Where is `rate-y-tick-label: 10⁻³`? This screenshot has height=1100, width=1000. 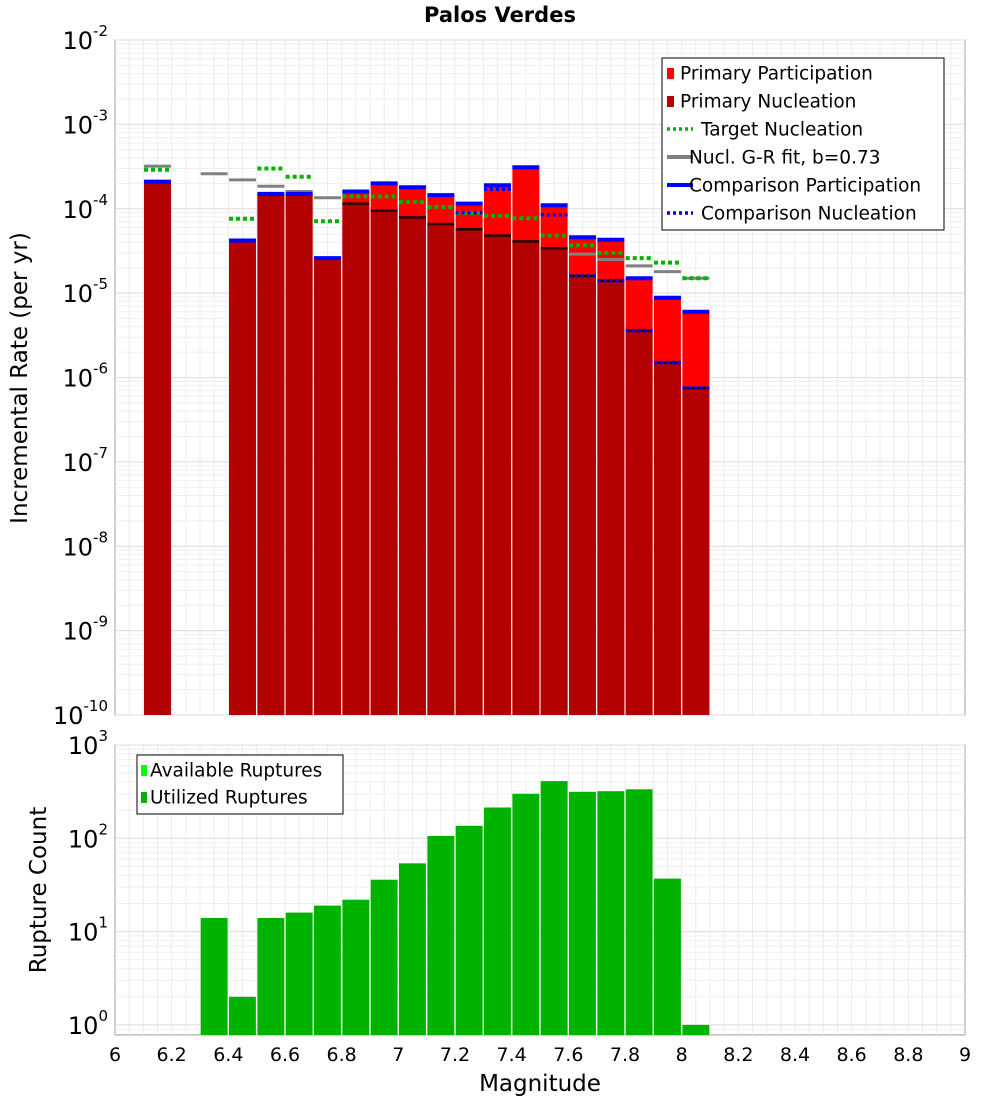
rate-y-tick-label: 10⁻³ is located at coordinates (85, 122).